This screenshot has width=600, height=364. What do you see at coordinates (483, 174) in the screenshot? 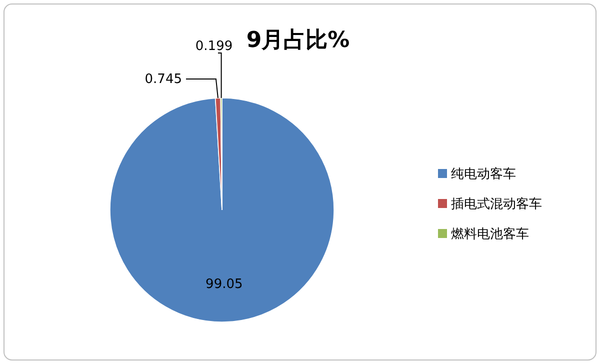
I see `legend-label: 纯电动客车` at bounding box center [483, 174].